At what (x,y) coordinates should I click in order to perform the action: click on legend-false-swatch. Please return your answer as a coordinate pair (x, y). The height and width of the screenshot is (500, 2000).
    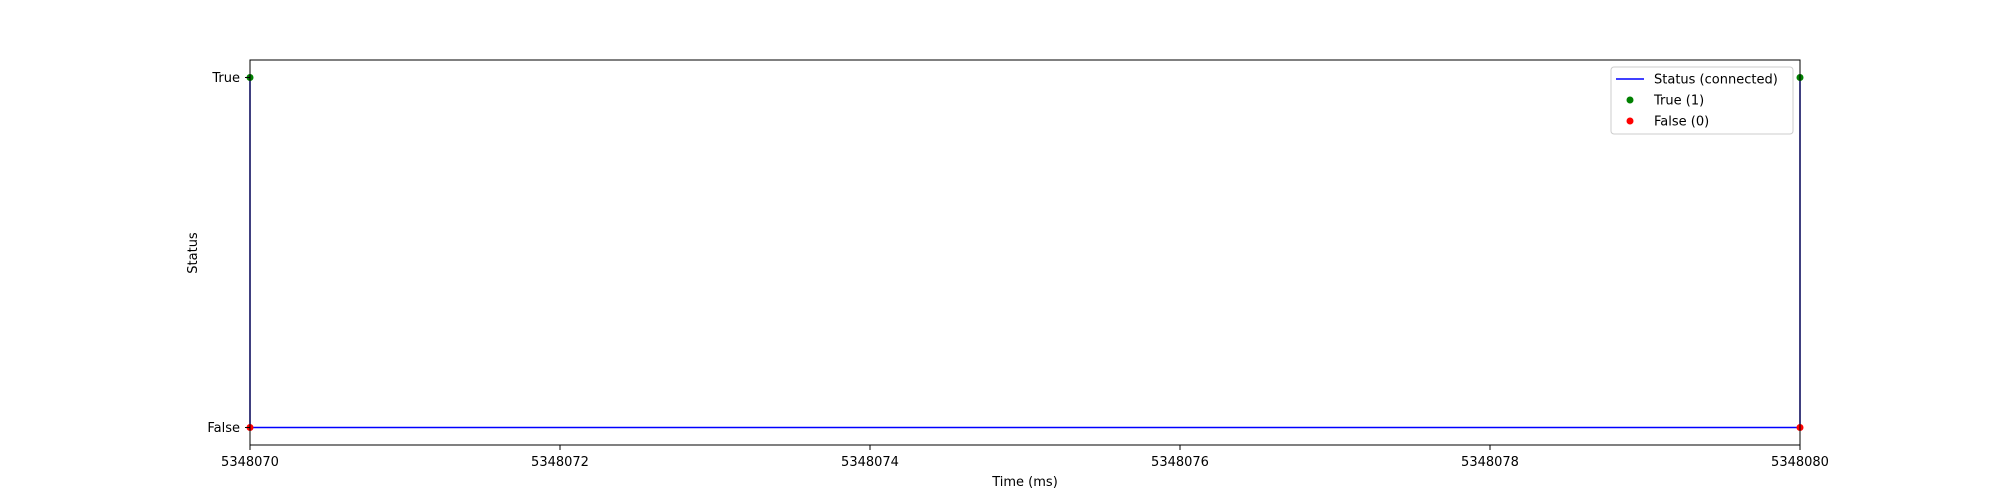
    Looking at the image, I should click on (1630, 121).